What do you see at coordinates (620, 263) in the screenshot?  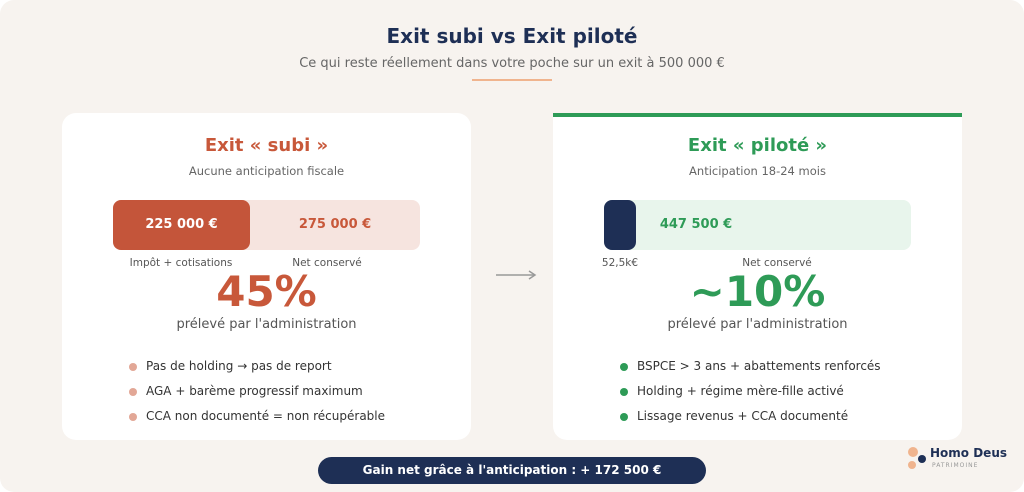 I see `segment-label: 52,5k€` at bounding box center [620, 263].